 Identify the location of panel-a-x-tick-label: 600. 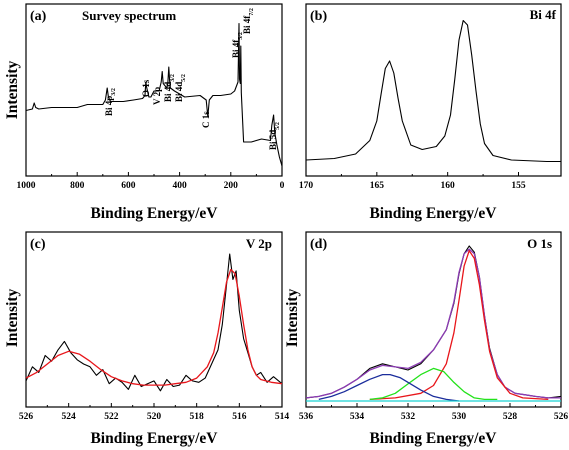
(128, 186).